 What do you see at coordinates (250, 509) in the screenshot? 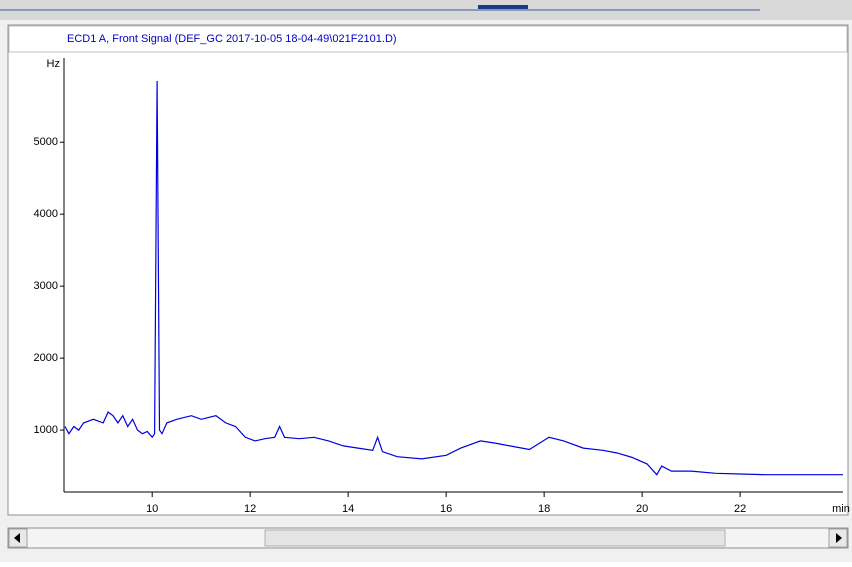
I see `x-tick-label: 12` at bounding box center [250, 509].